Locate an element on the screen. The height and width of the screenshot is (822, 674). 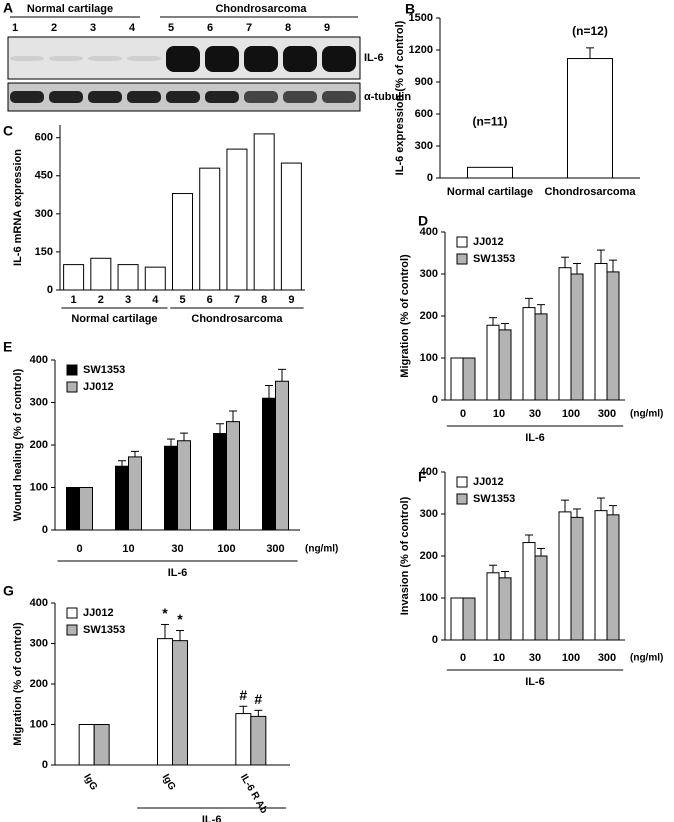
y-tick-label: 900 is located at coordinates (424, 82).